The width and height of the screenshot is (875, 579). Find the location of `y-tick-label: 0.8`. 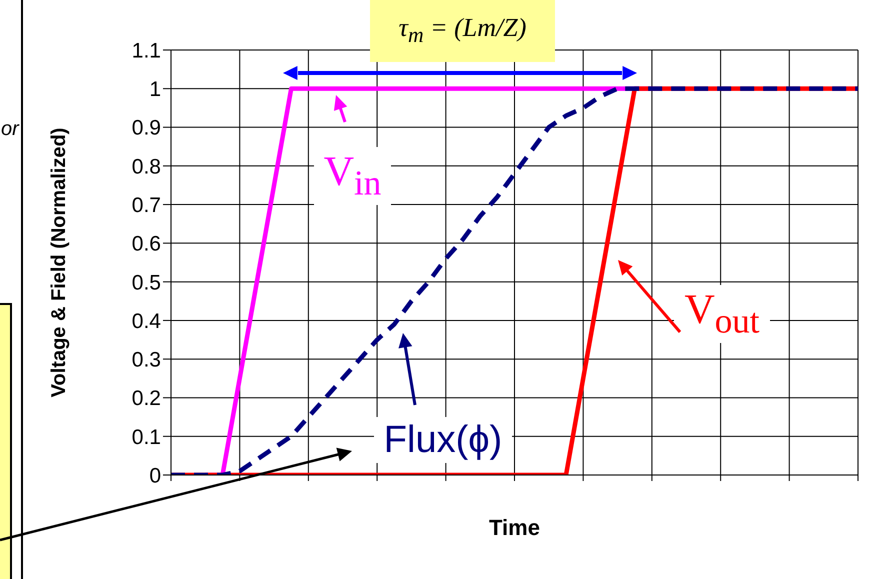

y-tick-label: 0.8 is located at coordinates (146, 166).